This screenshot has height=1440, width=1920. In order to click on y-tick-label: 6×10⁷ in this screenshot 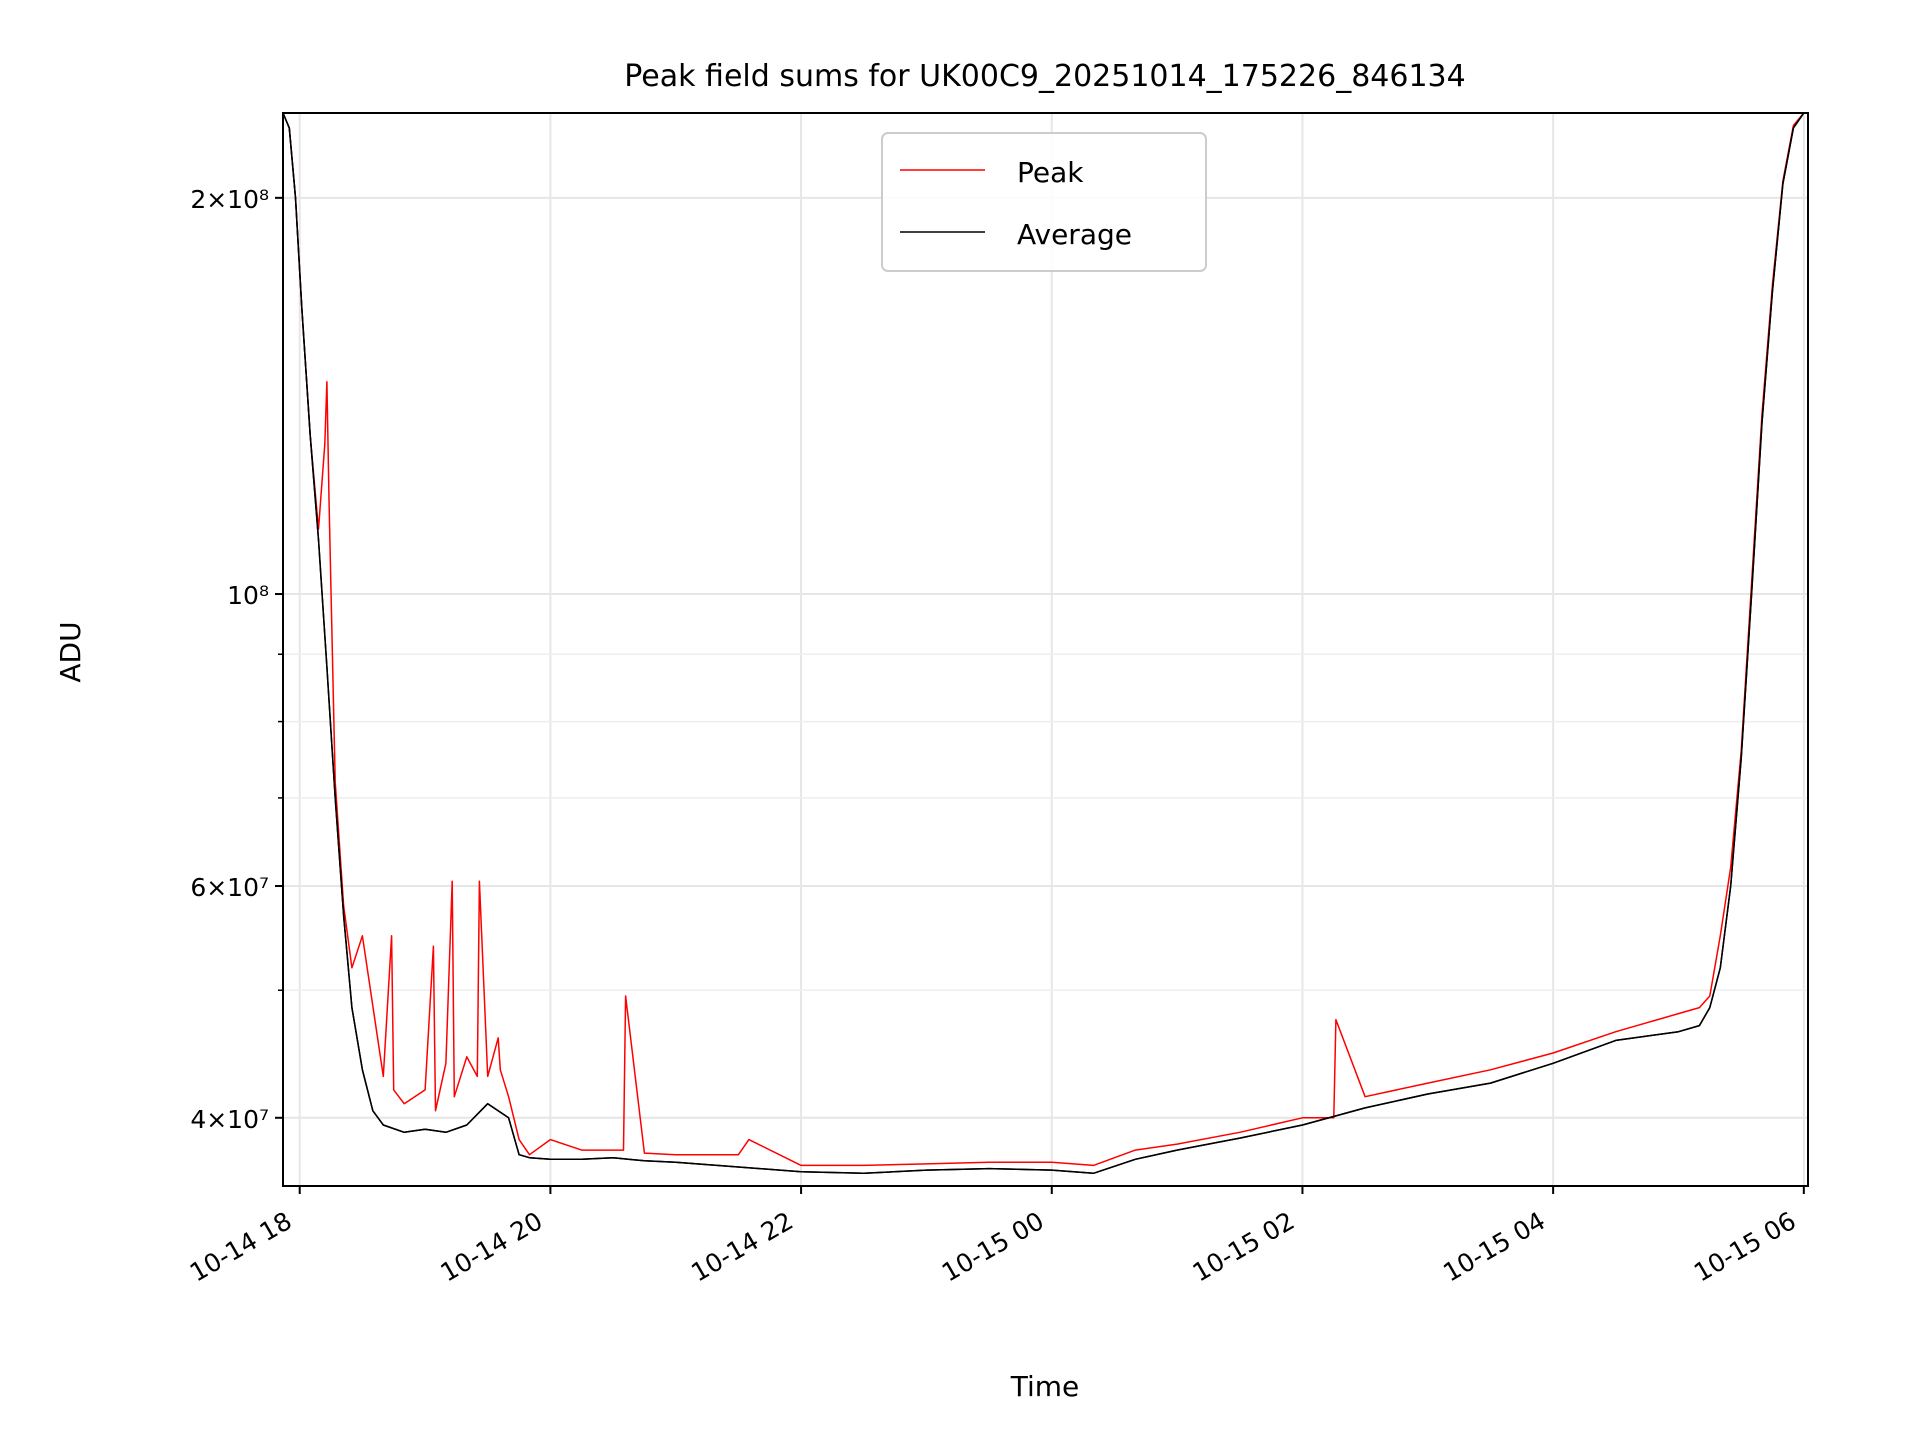, I will do `click(229, 887)`.